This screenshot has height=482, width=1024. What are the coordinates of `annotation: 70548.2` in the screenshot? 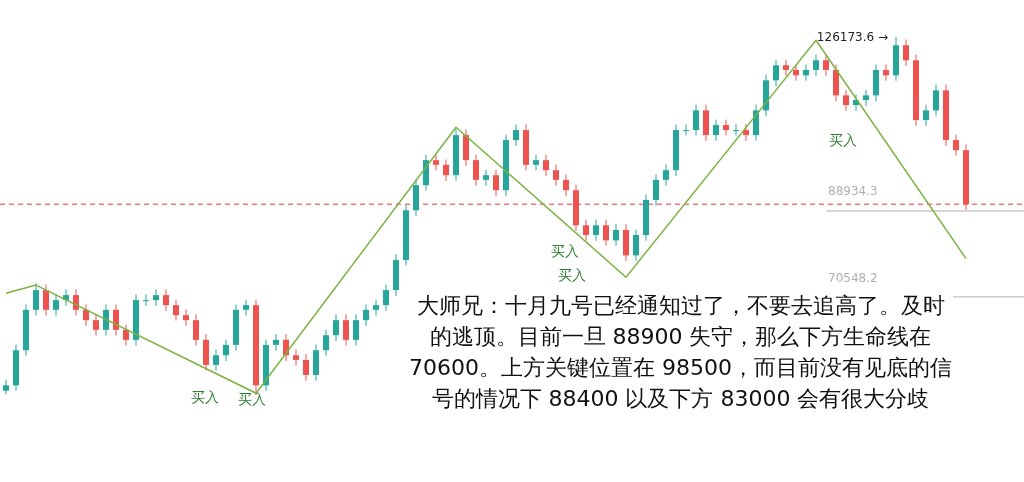 It's located at (853, 278).